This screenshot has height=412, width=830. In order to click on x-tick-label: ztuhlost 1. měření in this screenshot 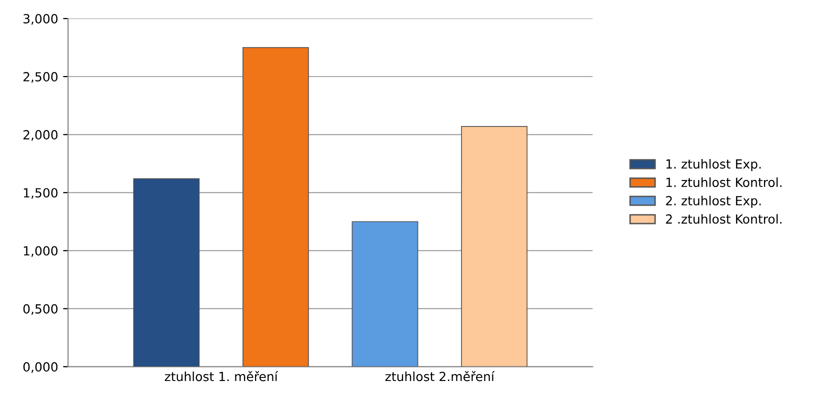, I will do `click(221, 376)`.